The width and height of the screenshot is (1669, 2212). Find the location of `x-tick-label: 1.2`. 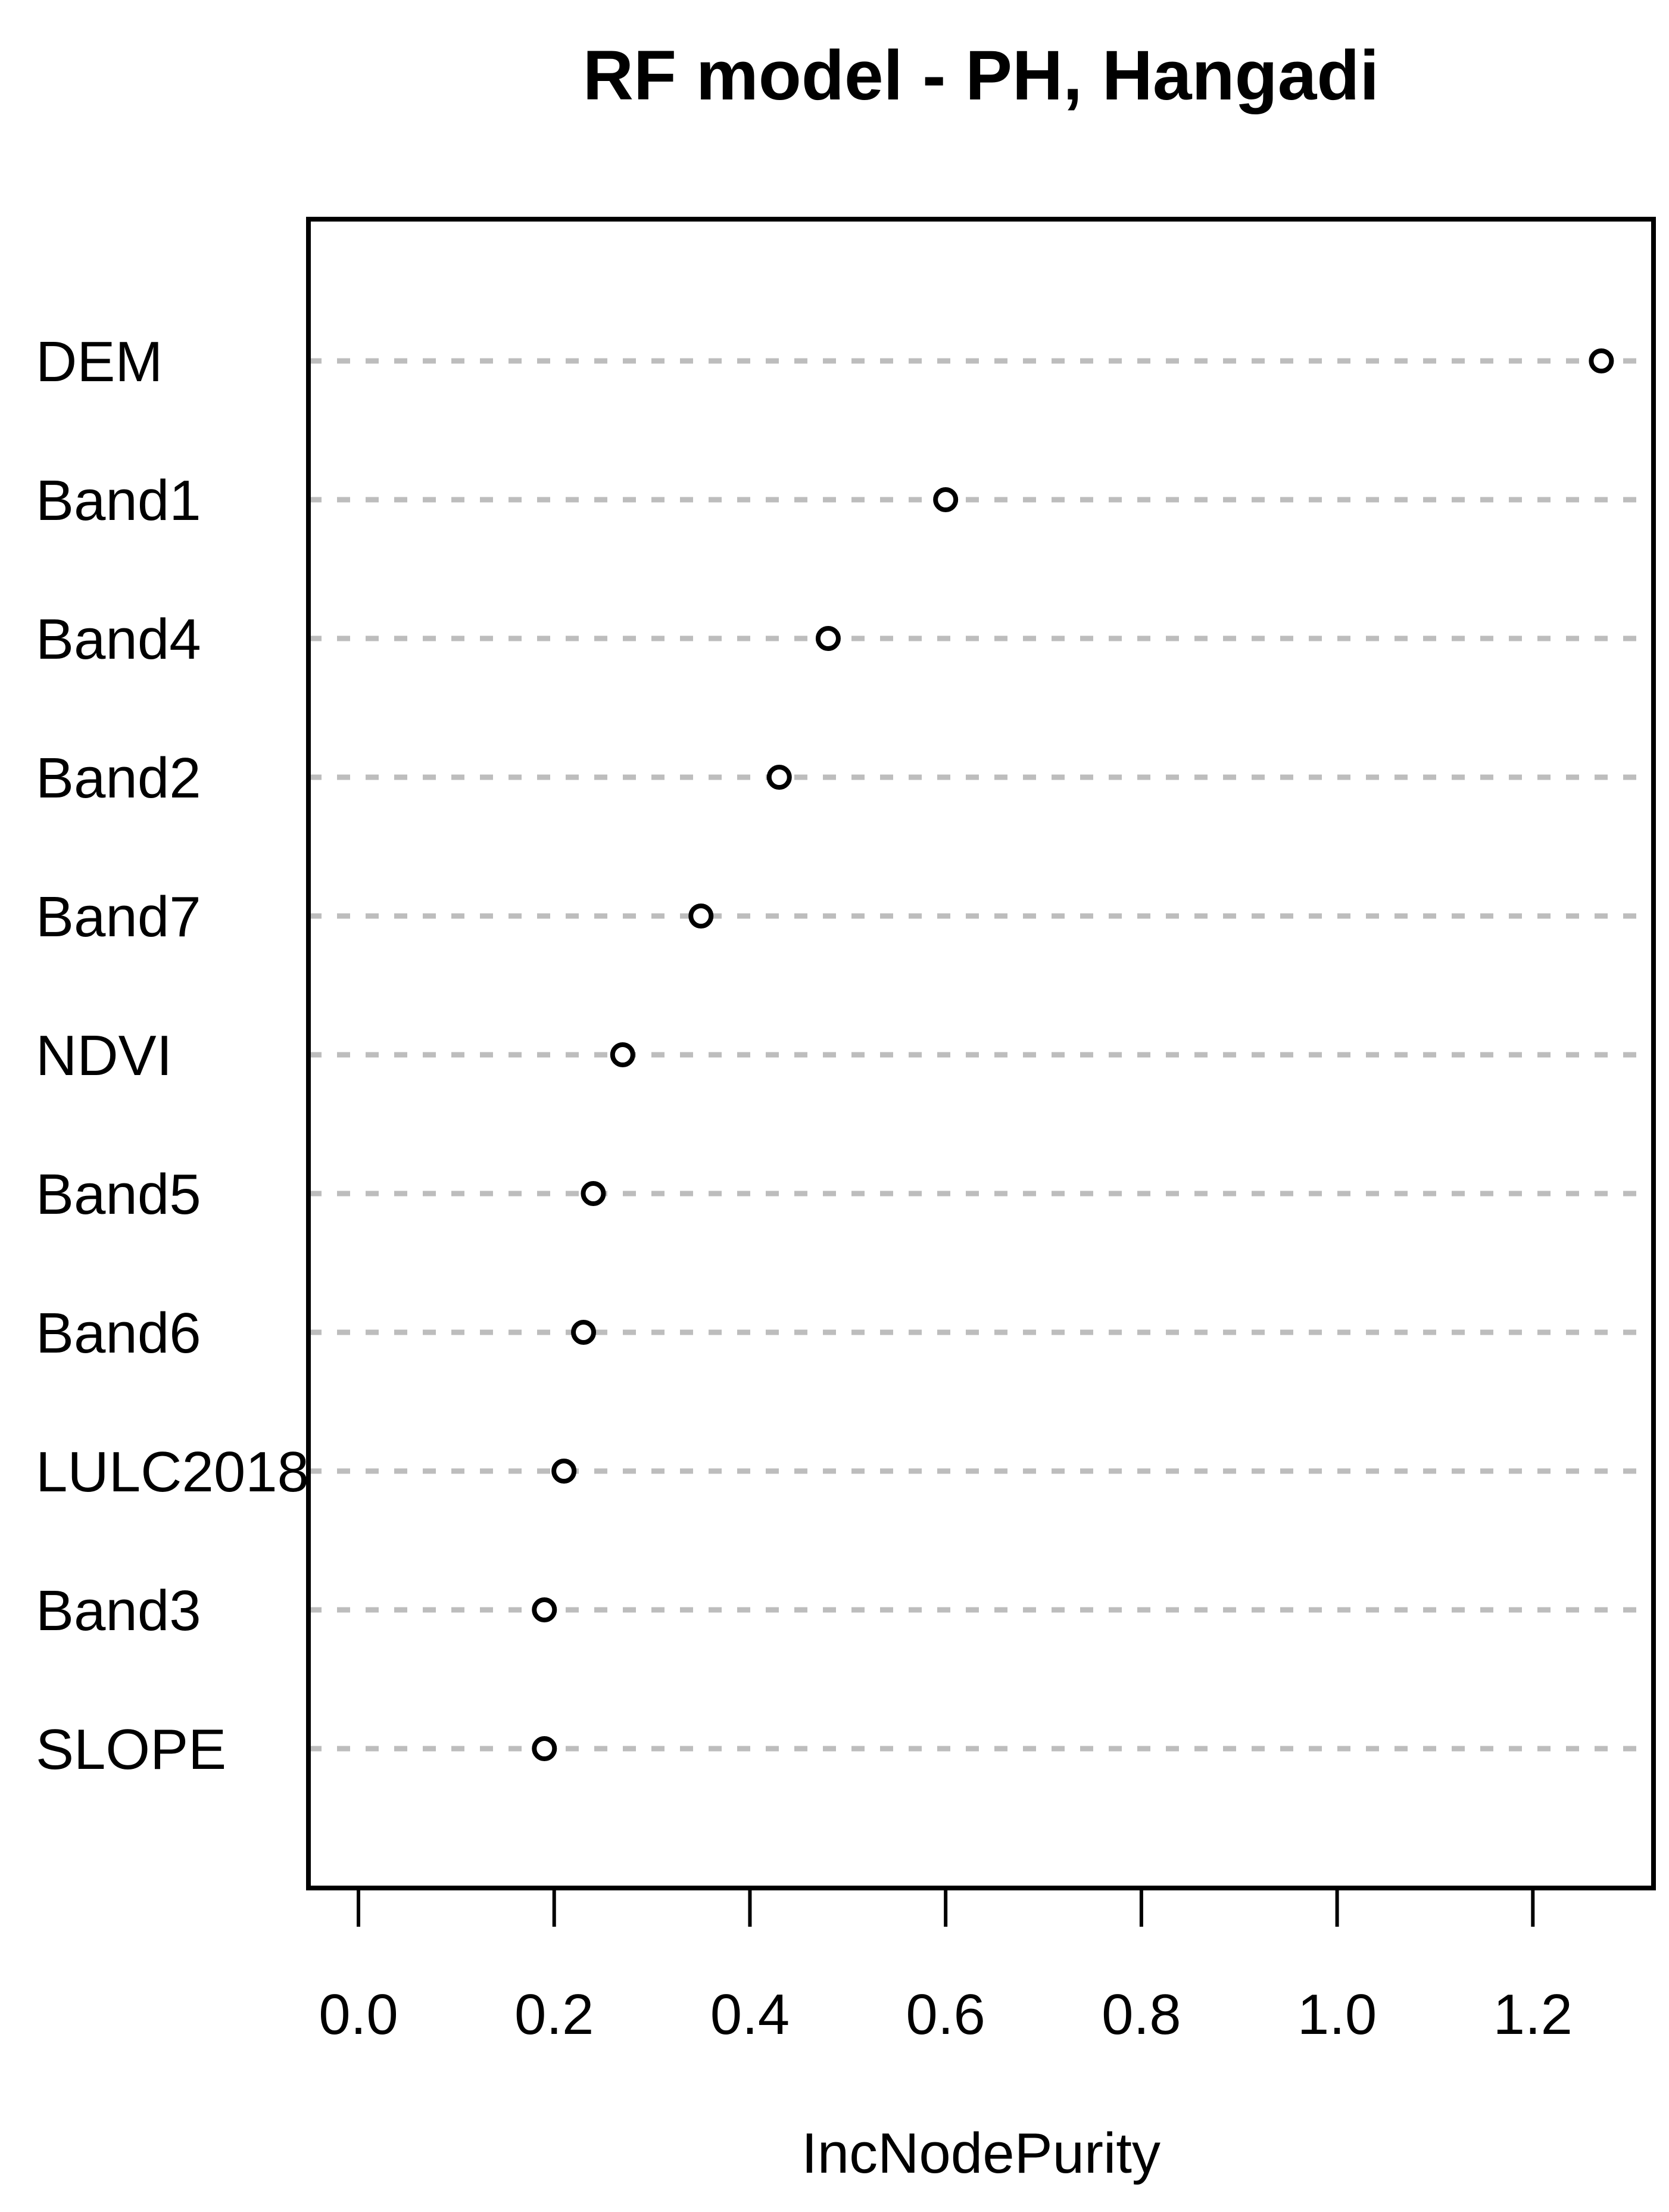

x-tick-label: 1.2 is located at coordinates (1533, 2015).